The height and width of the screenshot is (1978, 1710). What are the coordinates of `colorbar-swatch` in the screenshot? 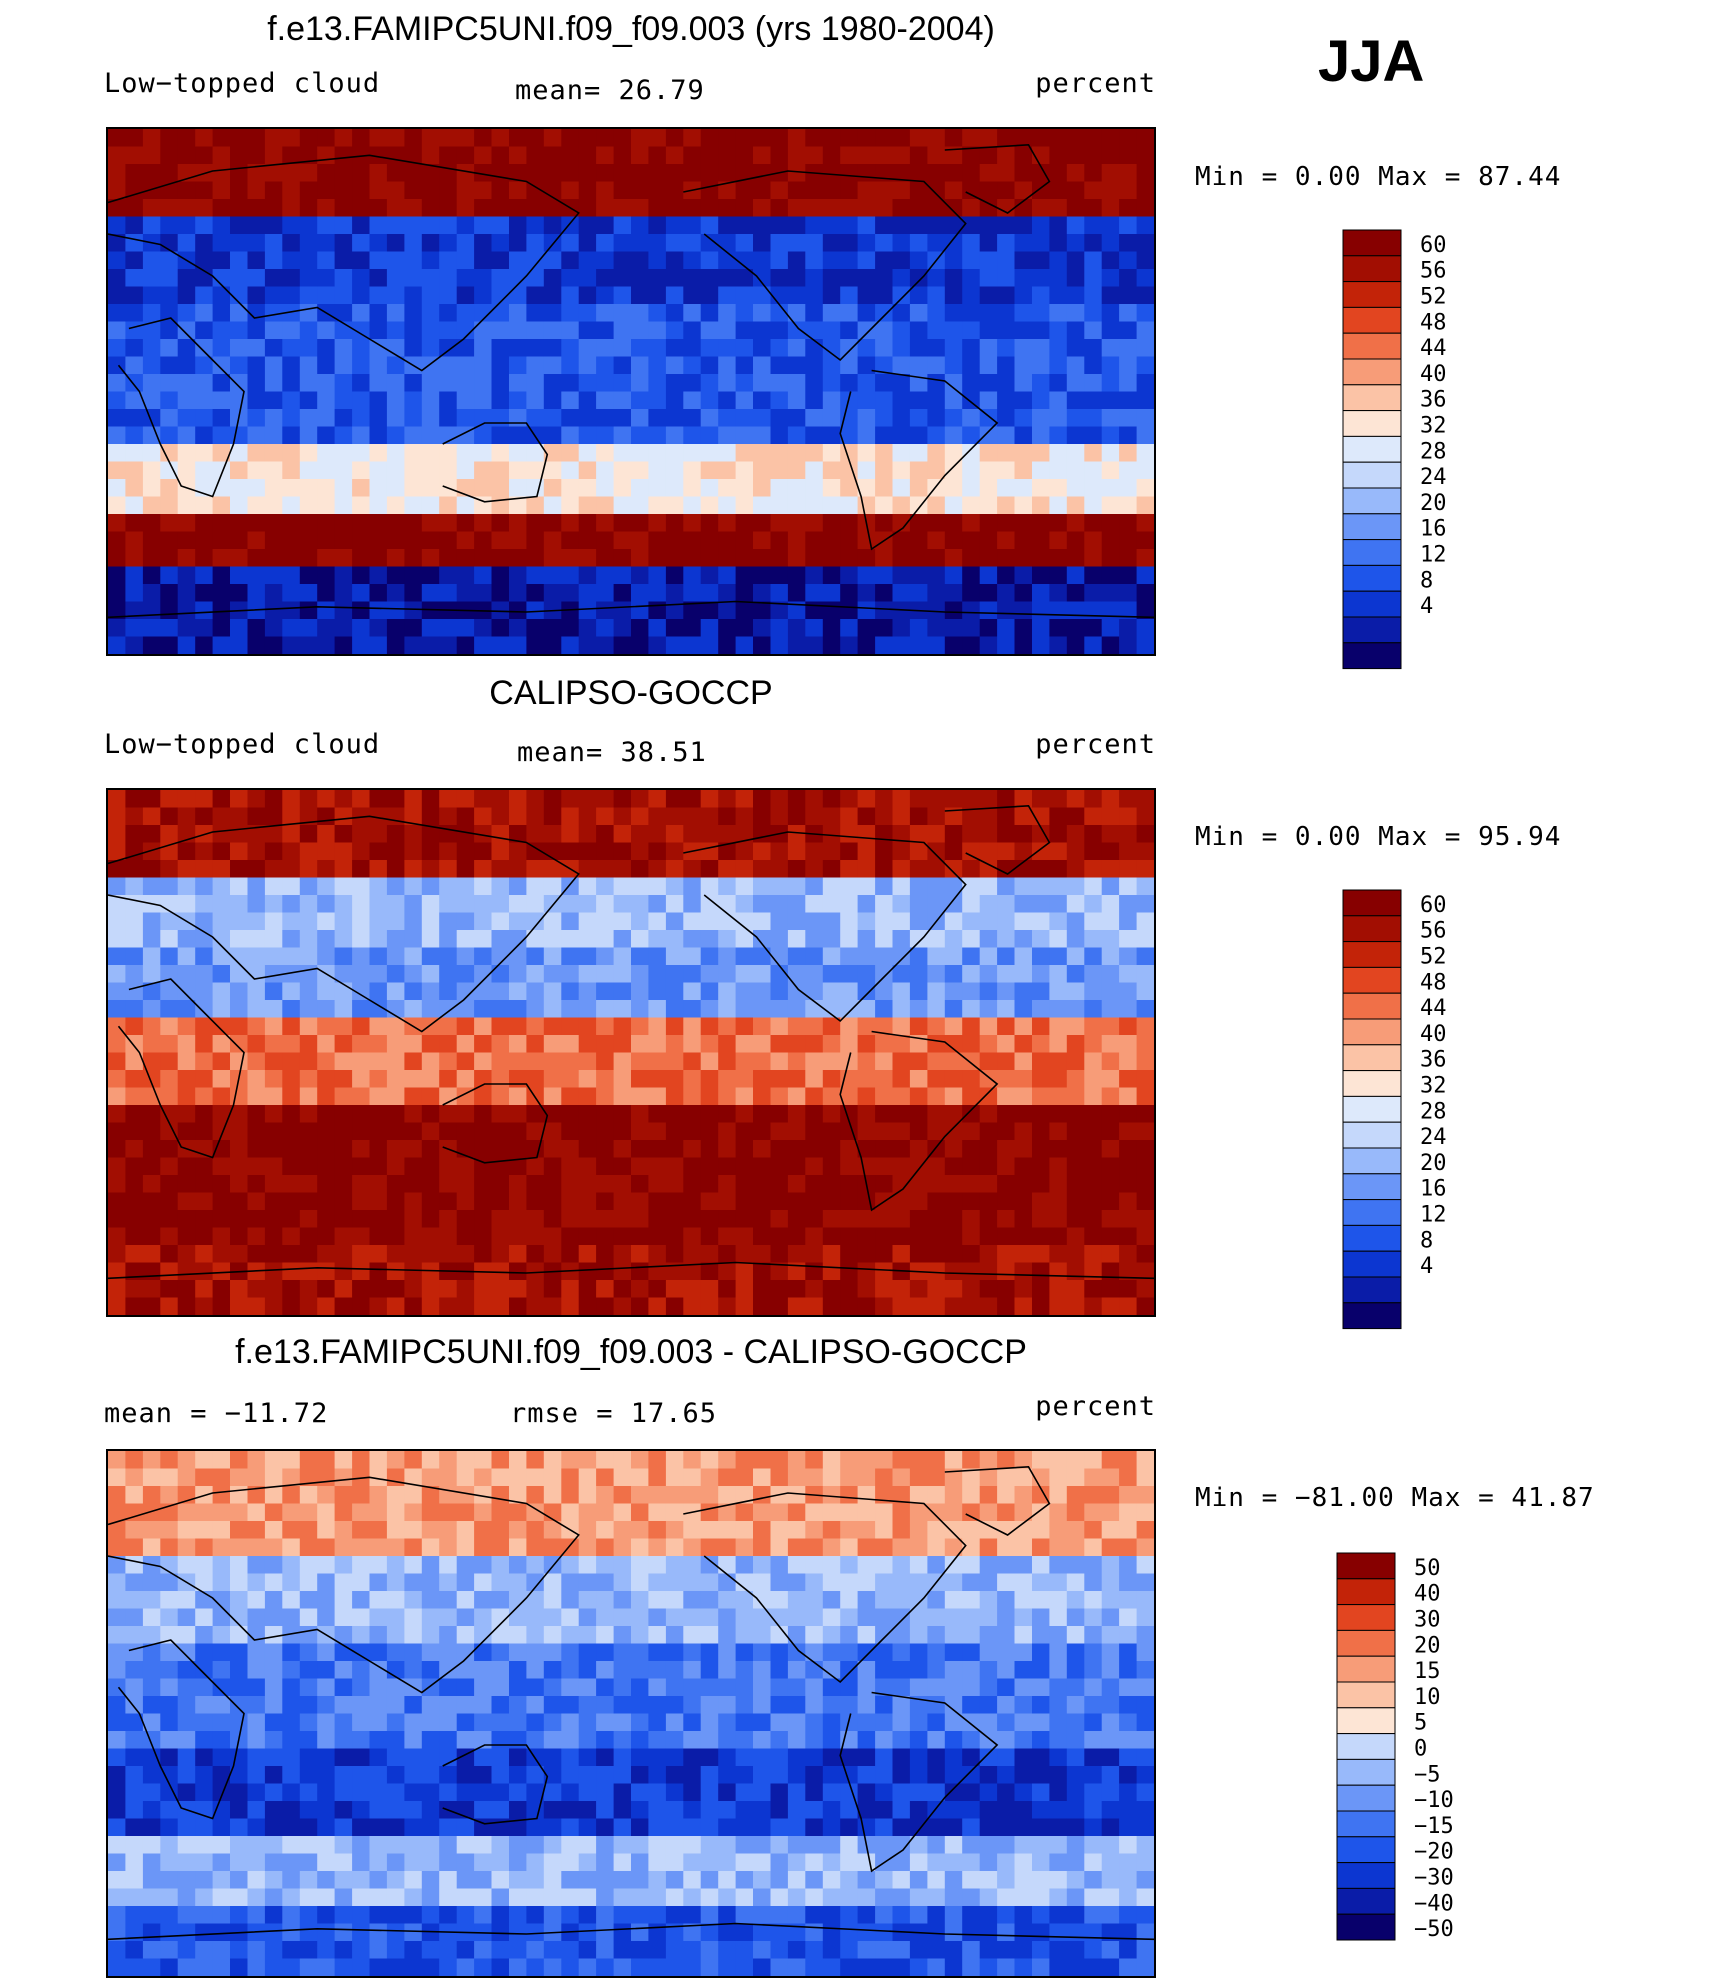 It's located at (1372, 1032).